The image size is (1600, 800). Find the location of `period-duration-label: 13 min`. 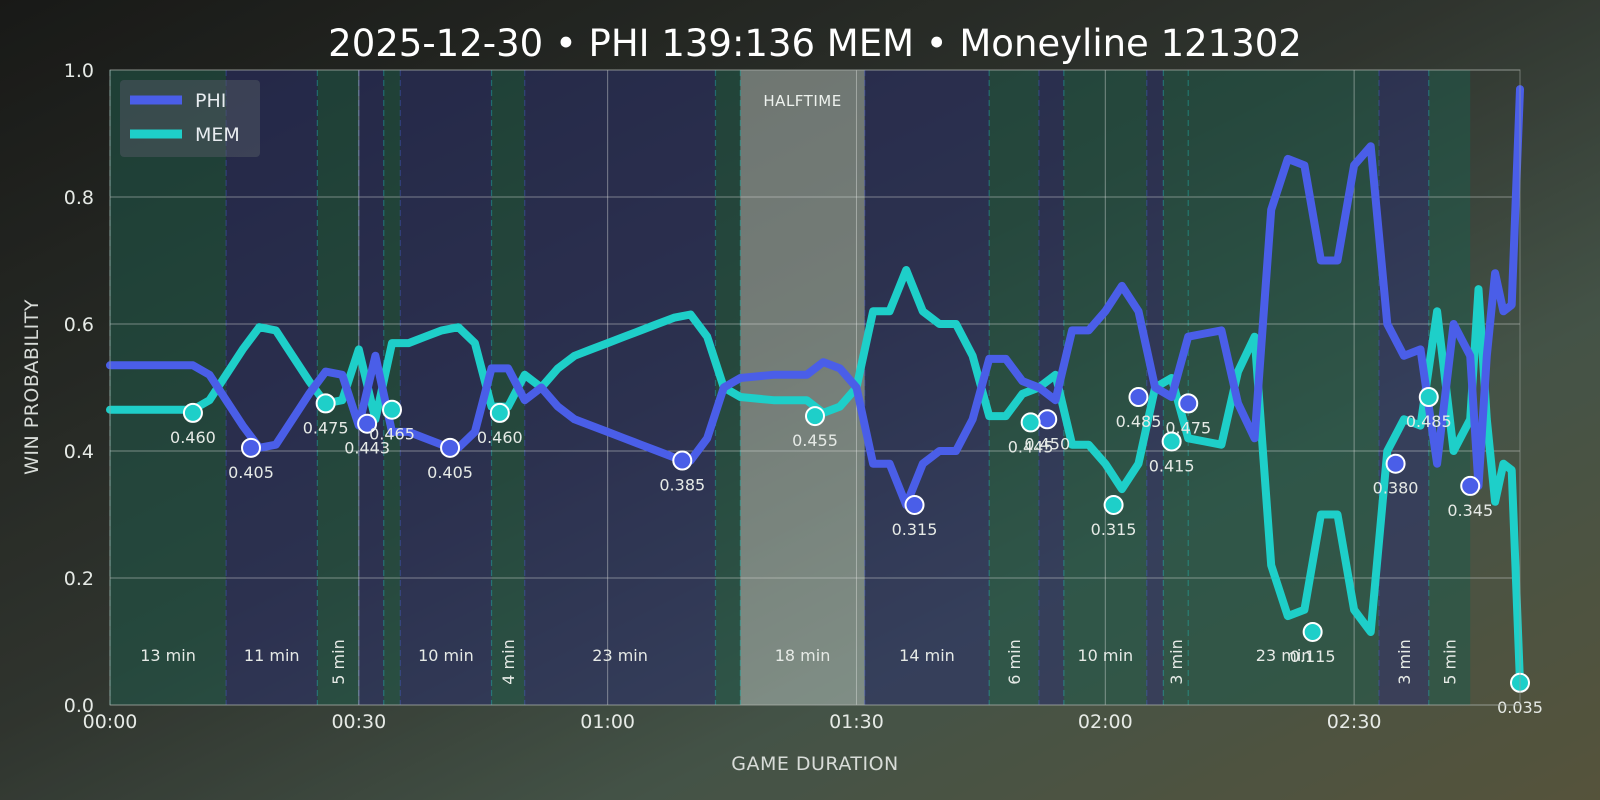

period-duration-label: 13 min is located at coordinates (168, 655).